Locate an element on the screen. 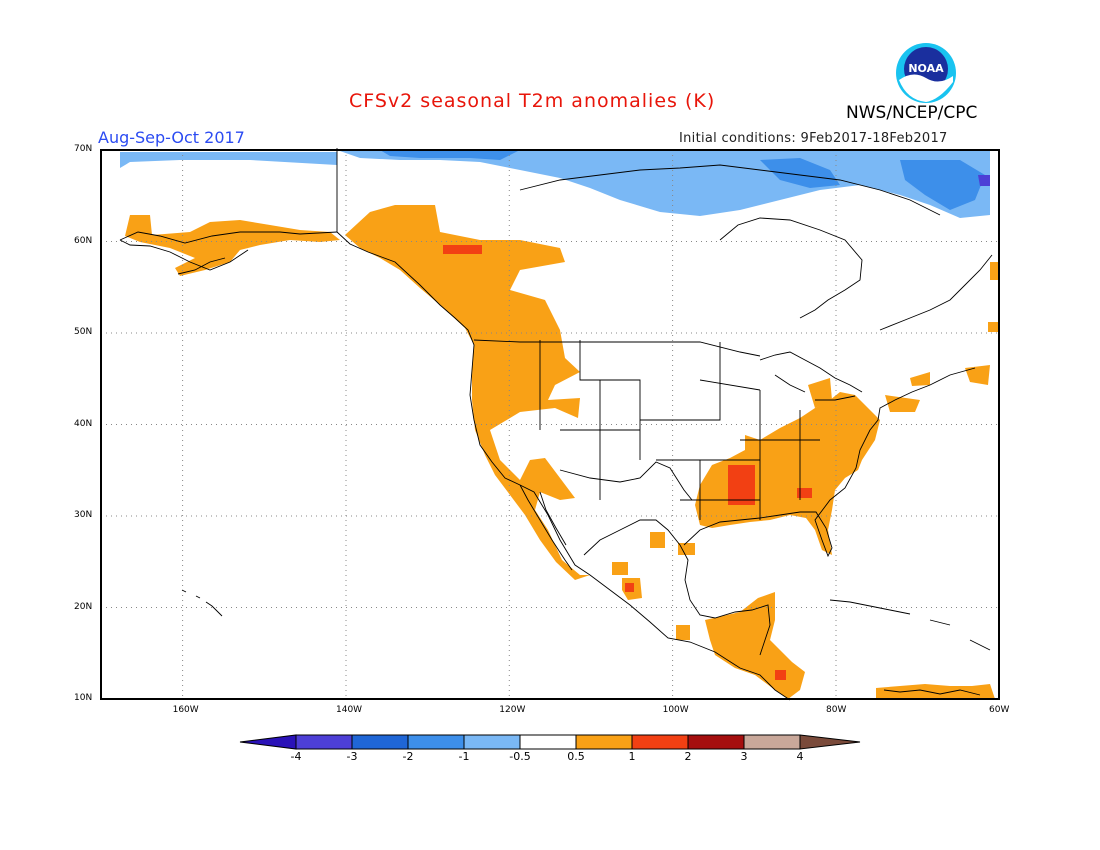 Image resolution: width=1100 pixels, height=850 pixels. longitude-label: 120W is located at coordinates (512, 710).